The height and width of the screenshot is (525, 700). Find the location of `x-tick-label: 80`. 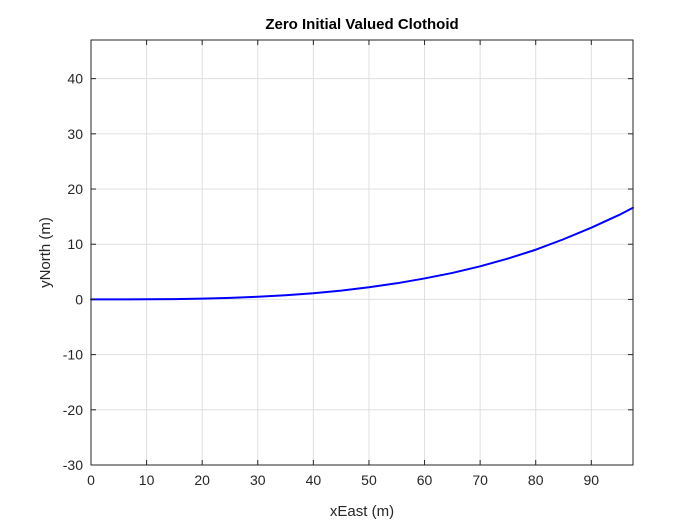

x-tick-label: 80 is located at coordinates (536, 480).